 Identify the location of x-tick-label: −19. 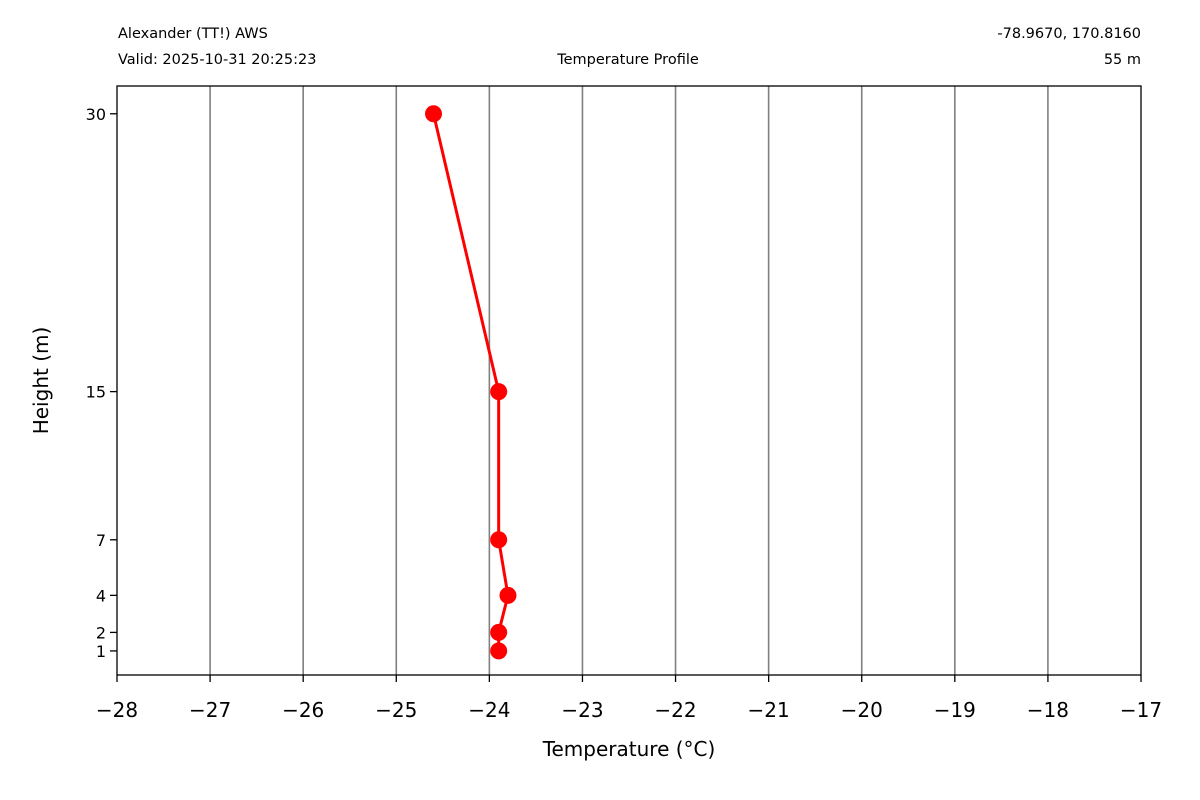
(955, 710).